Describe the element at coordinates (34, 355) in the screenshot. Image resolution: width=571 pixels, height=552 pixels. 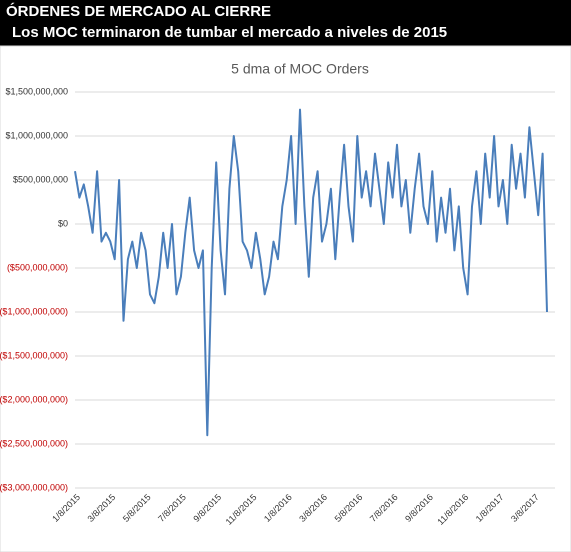
I see `y-tick-label: ($1,500,000,000)` at that location.